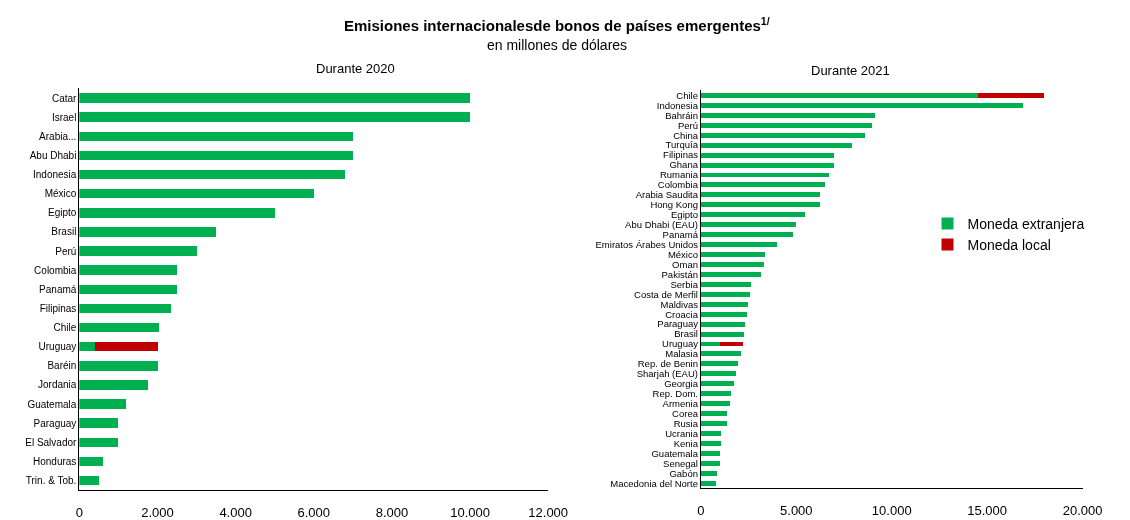 This screenshot has height=520, width=1130. Describe the element at coordinates (53, 155) in the screenshot. I see `y-tick-label: Abu Dhabi` at that location.